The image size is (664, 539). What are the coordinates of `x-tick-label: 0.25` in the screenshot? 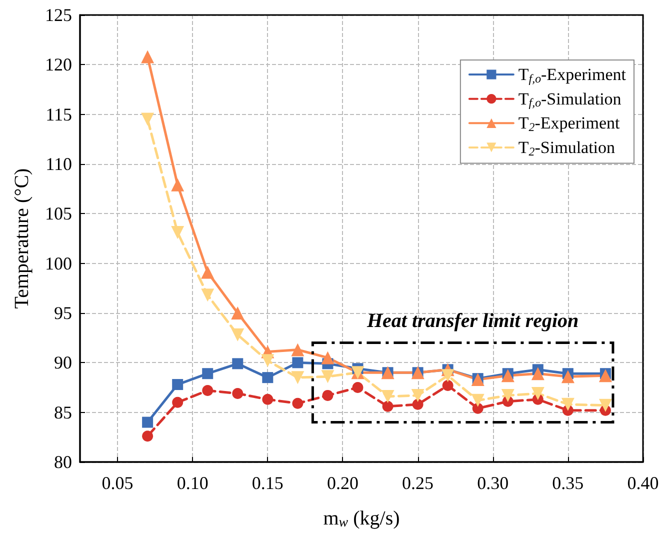 It's located at (418, 483).